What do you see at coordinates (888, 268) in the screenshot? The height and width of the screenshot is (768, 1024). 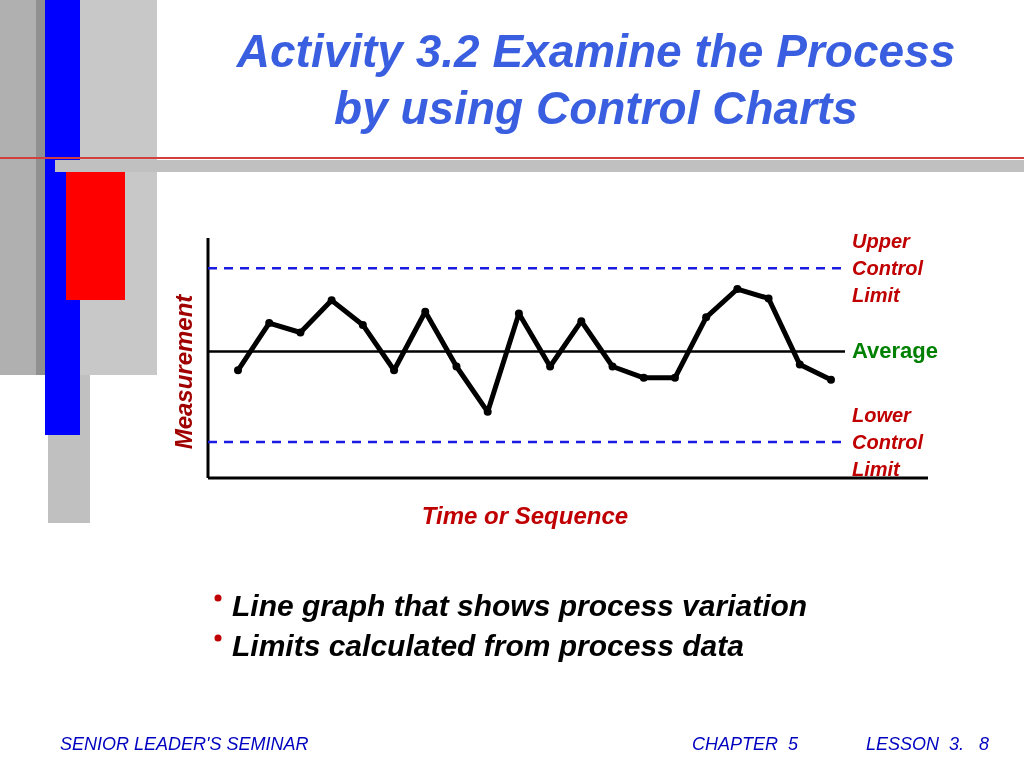 I see `ref-line-label: Upper Control Limit` at bounding box center [888, 268].